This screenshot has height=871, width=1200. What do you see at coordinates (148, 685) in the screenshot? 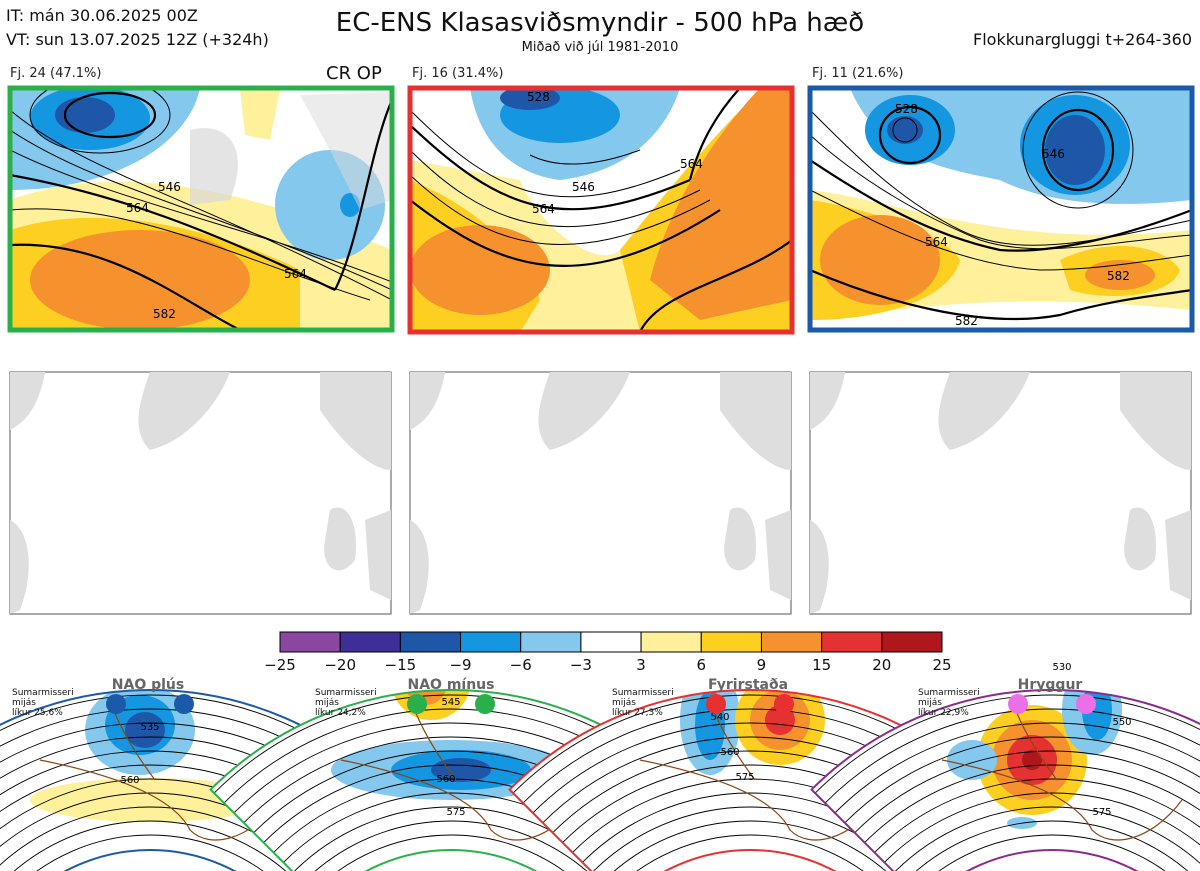
I see `regime-1-name: NAO plús` at bounding box center [148, 685].